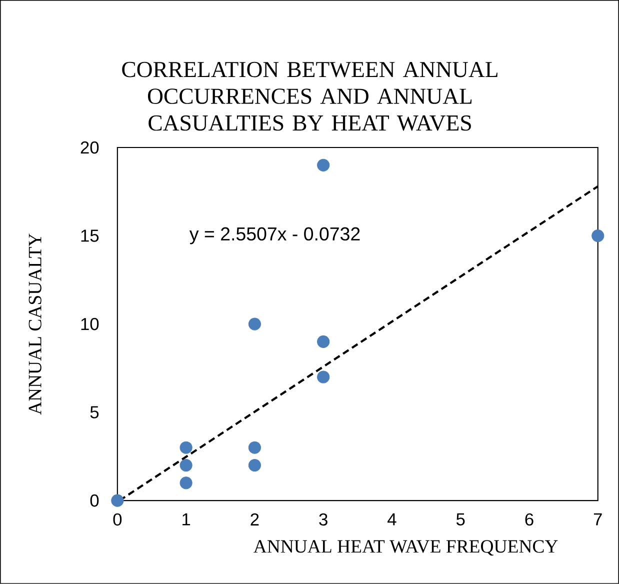 The width and height of the screenshot is (619, 584). I want to click on y-tick-label: 5, so click(94, 412).